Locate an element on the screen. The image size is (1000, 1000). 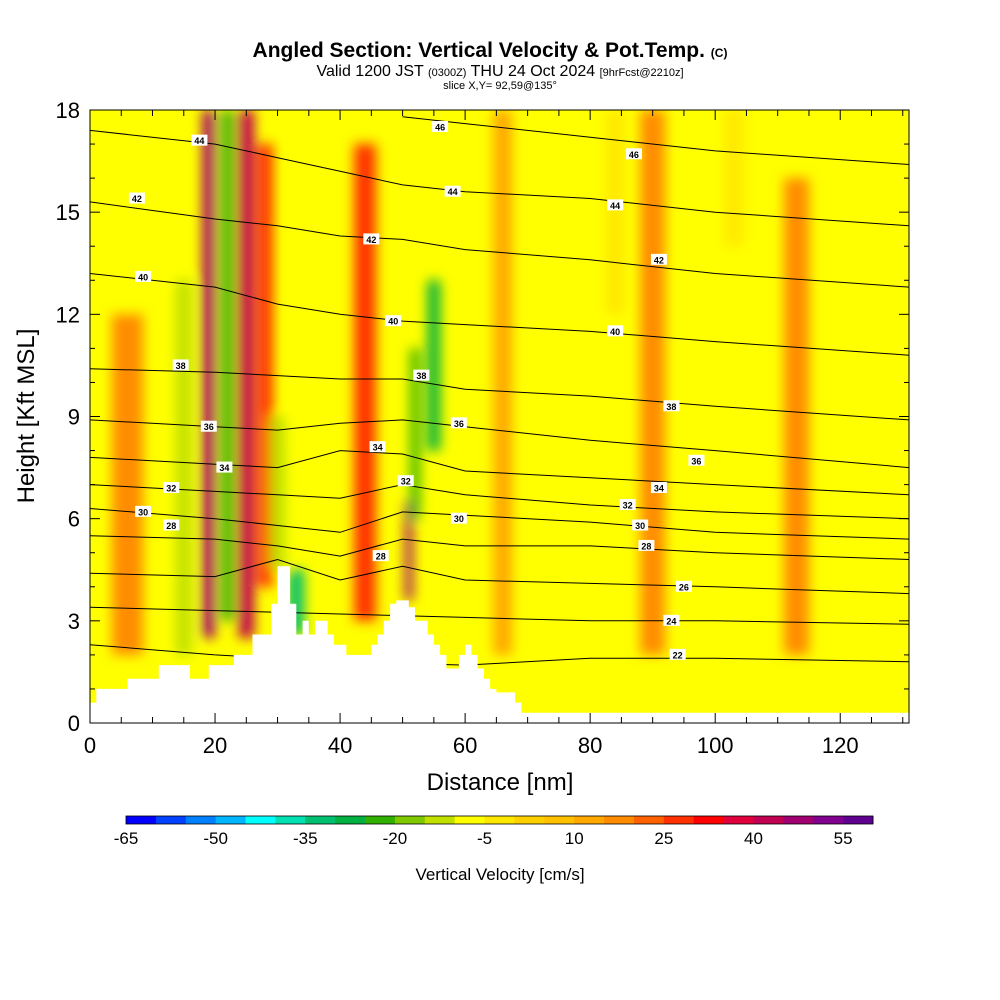
colorbar-frame is located at coordinates (499, 820).